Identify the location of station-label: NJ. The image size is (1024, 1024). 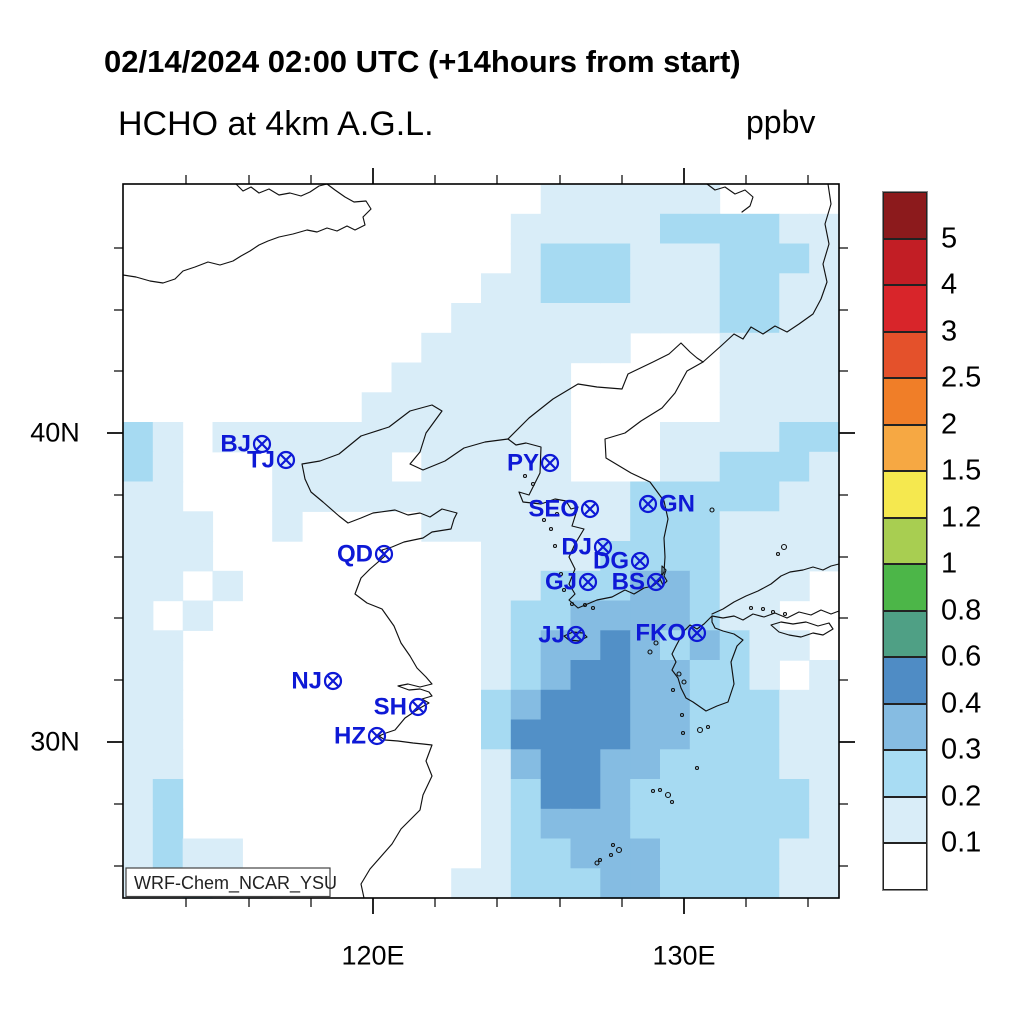
(306, 681).